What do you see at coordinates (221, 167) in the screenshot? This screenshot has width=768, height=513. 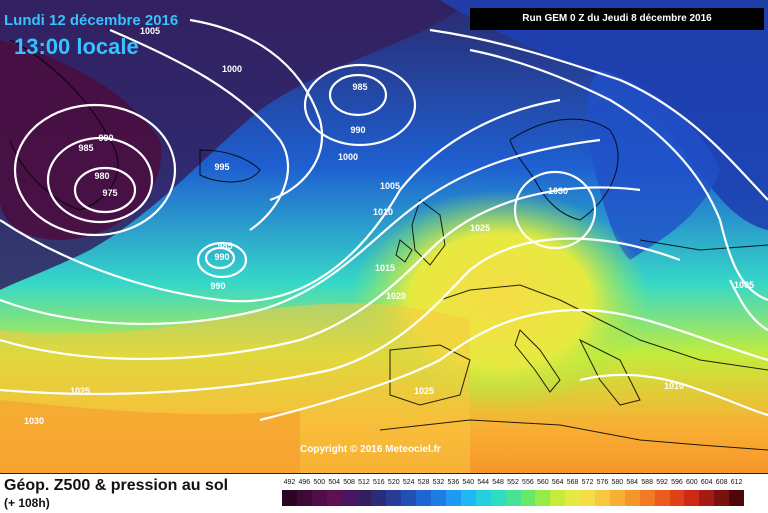 I see `isobar-label: 995` at bounding box center [221, 167].